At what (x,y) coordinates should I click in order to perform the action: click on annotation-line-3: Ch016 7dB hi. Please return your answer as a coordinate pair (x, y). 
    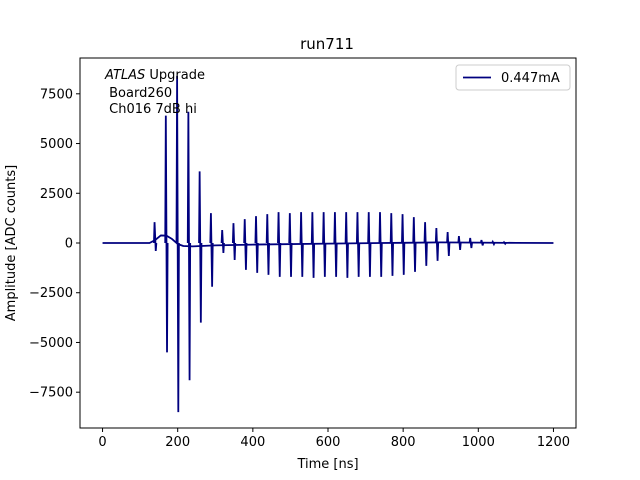
    Looking at the image, I should click on (151, 109).